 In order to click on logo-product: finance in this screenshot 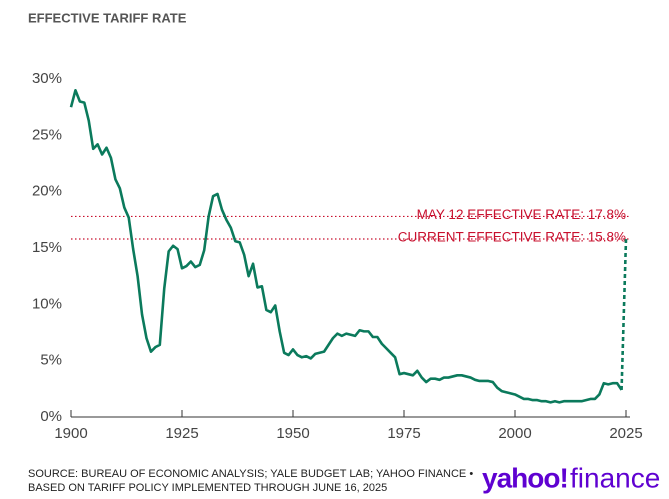, I will do `click(615, 477)`.